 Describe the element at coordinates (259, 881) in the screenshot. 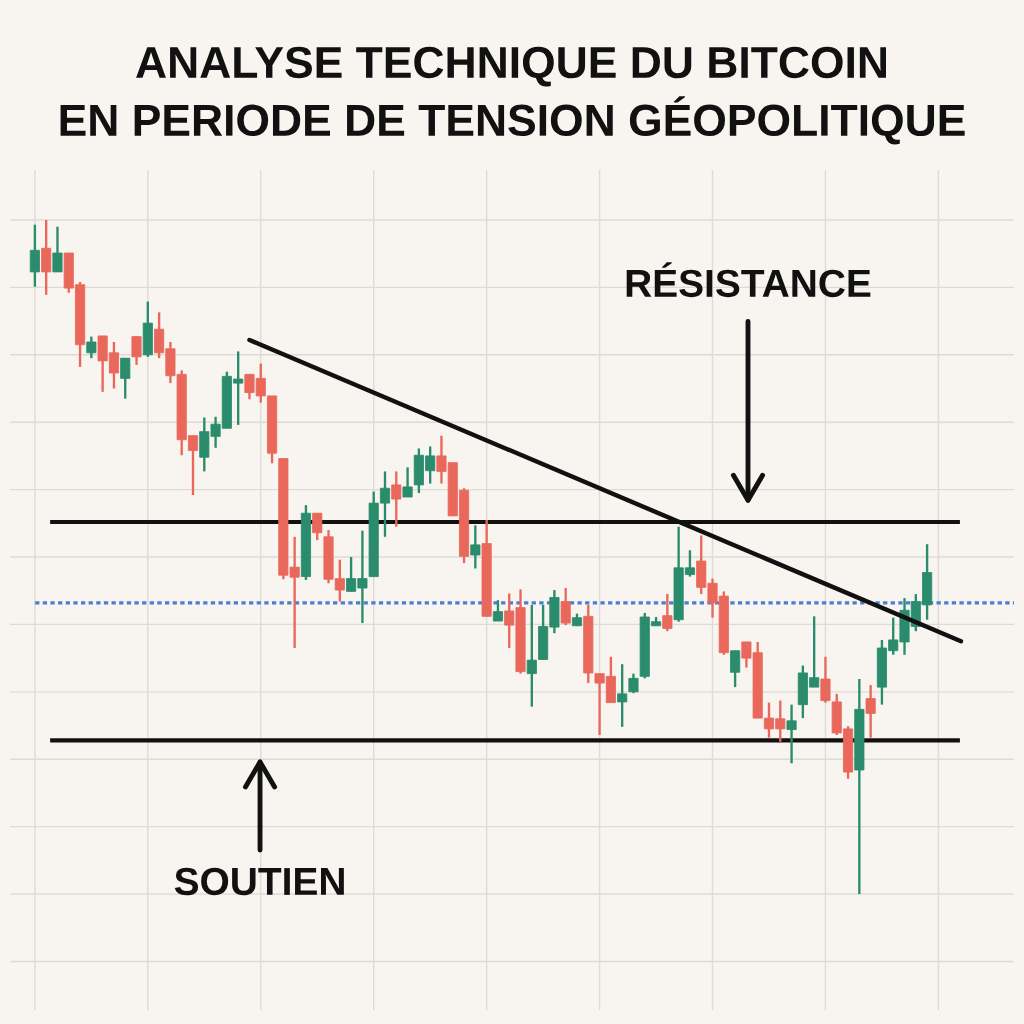

I see `annotation: SOUTIEN` at that location.